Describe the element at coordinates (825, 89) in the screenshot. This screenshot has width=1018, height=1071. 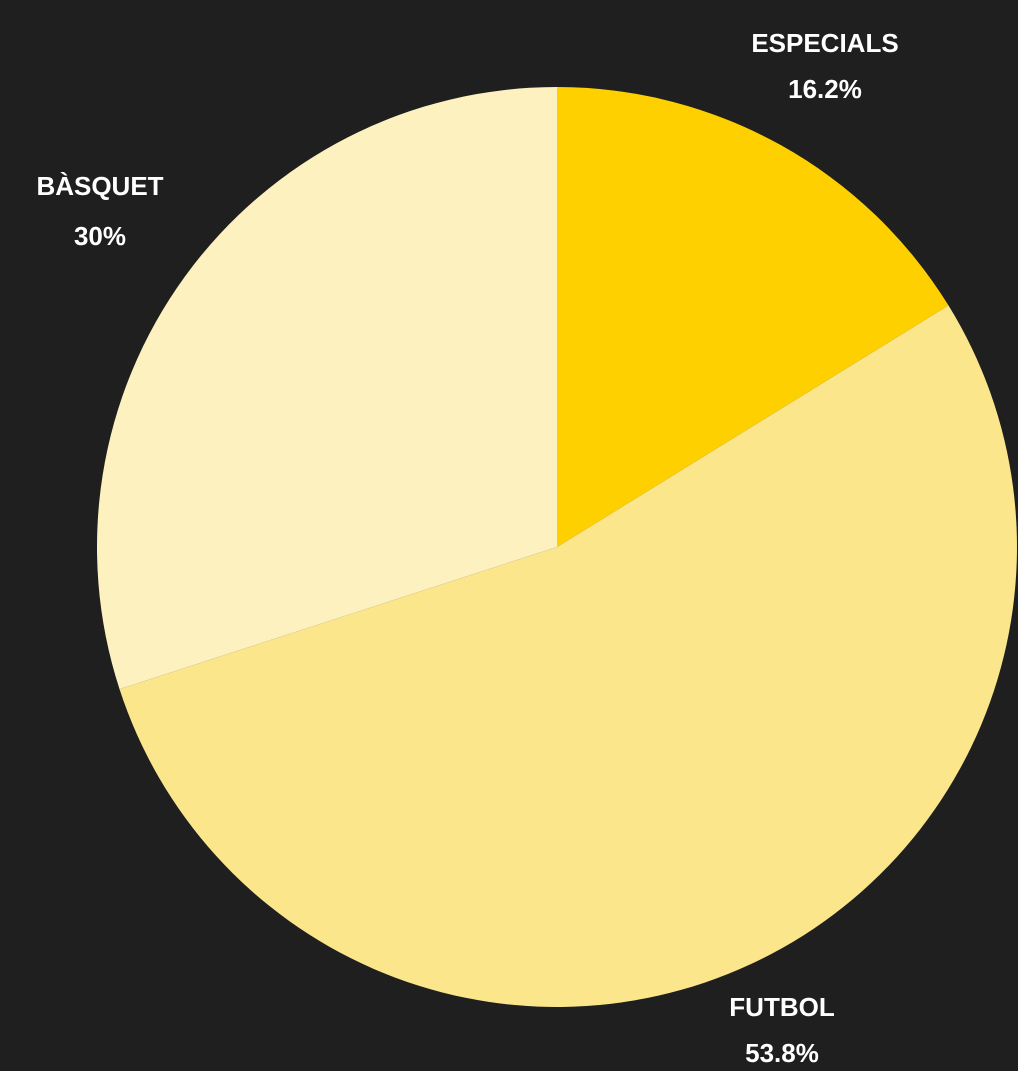
I see `label-especials-value: 16.2%` at that location.